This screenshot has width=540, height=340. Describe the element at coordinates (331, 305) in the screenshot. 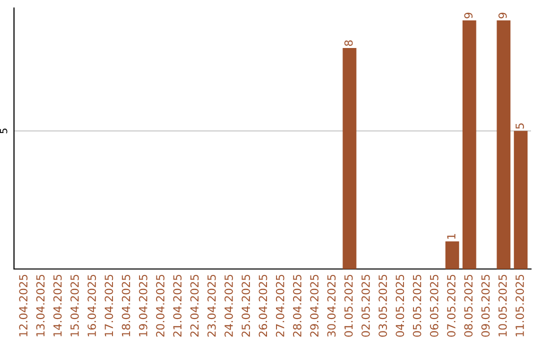

I see `x-tick-label: 30.04.2025` at that location.